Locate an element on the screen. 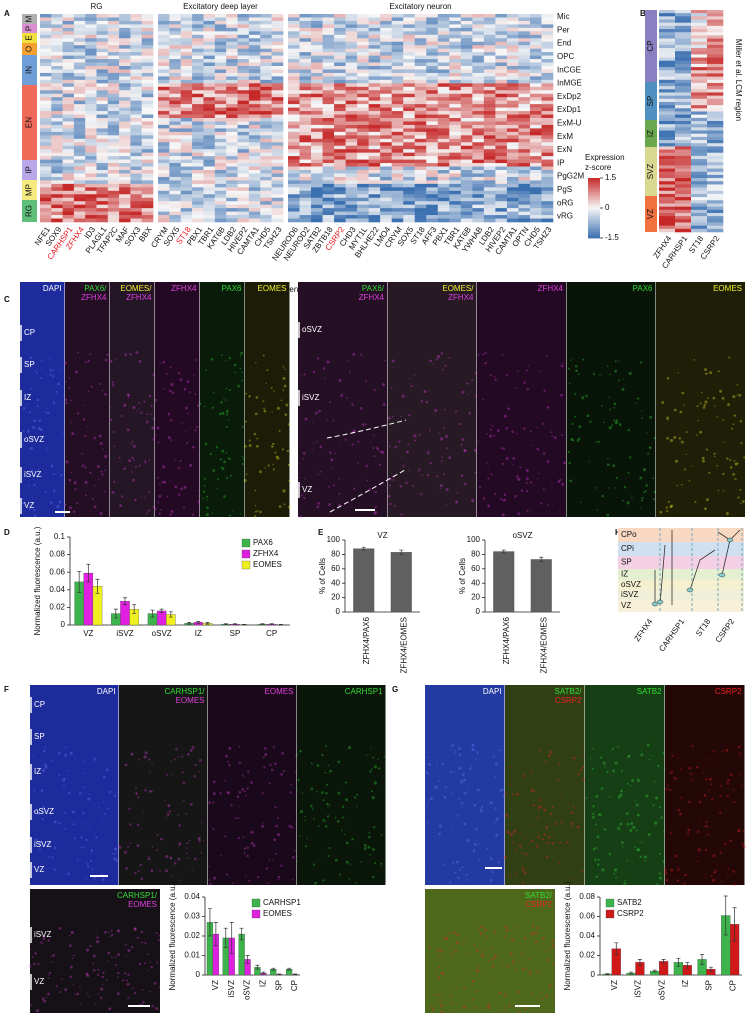  cell-type-label: vRG is located at coordinates (565, 216).